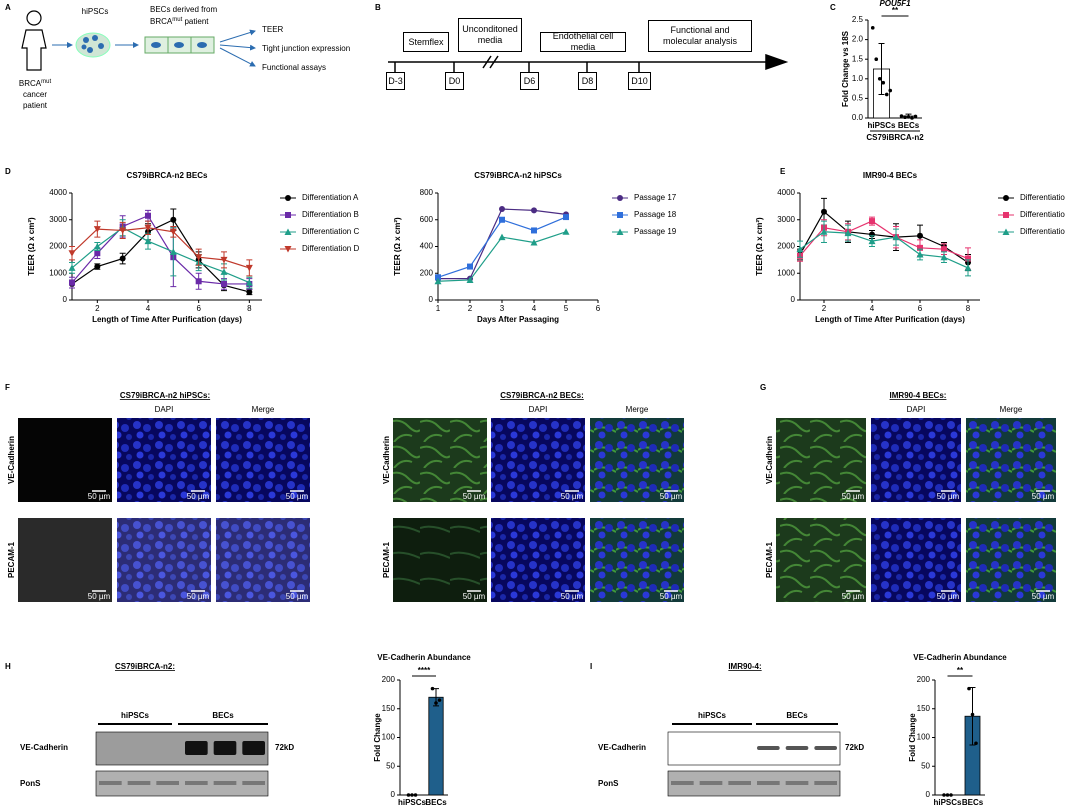 This screenshot has width=1065, height=808. Describe the element at coordinates (93, 45) in the screenshot. I see `ipsc-cluster` at that location.